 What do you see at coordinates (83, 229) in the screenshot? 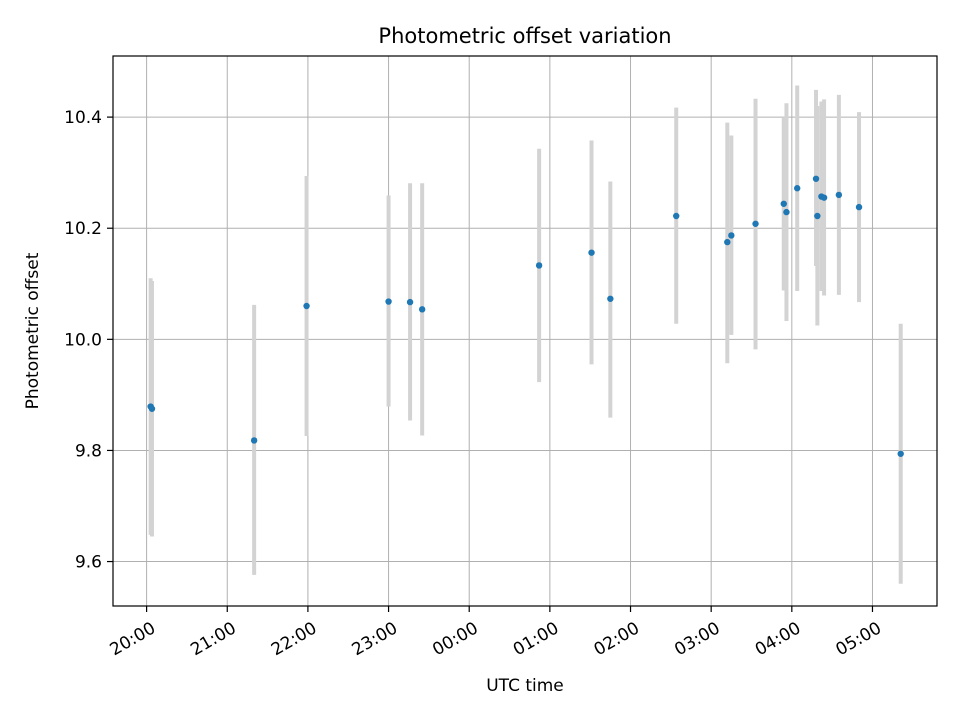
I see `y-tick-label: 10.2` at bounding box center [83, 229].